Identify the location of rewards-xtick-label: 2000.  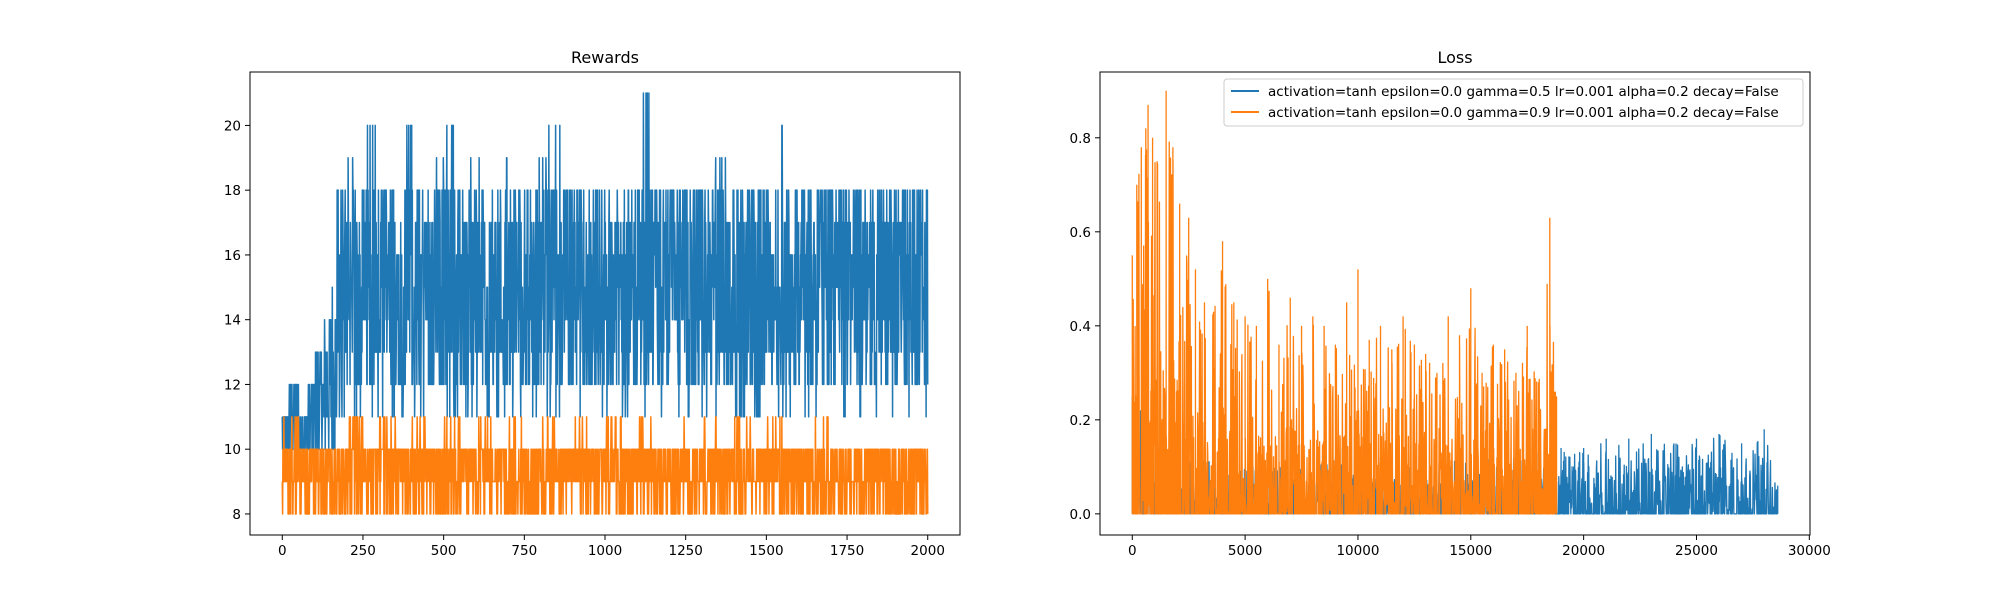
(928, 551).